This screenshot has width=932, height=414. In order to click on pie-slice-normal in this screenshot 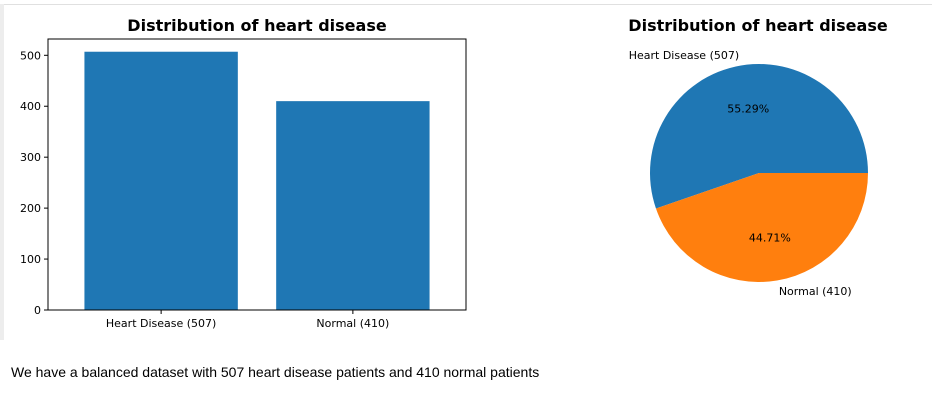, I will do `click(761, 227)`.